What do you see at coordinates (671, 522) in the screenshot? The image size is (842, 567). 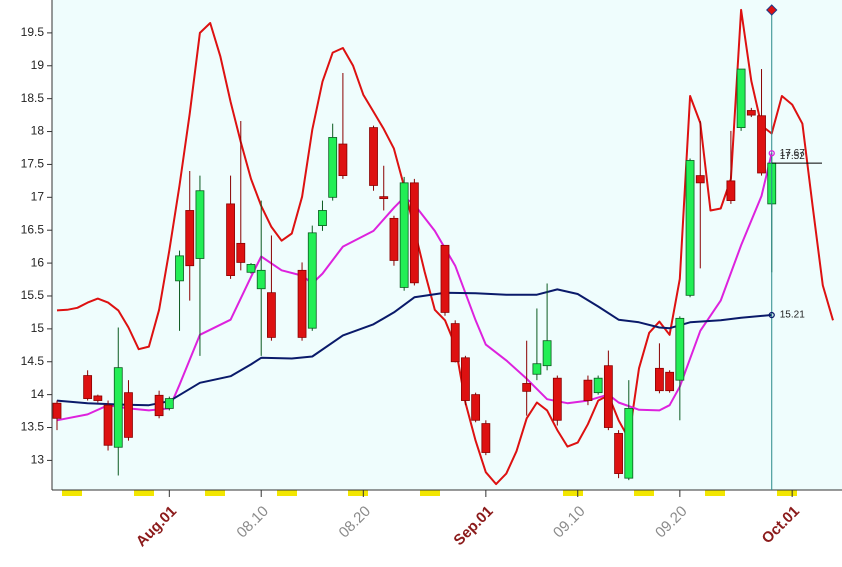 I see `x-tick-label: 09.20` at bounding box center [671, 522].